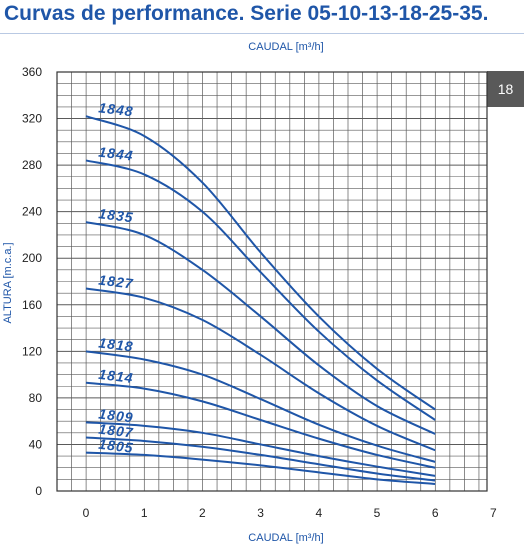 The image size is (524, 551). What do you see at coordinates (32, 165) in the screenshot?
I see `y-tick-label: 280` at bounding box center [32, 165].